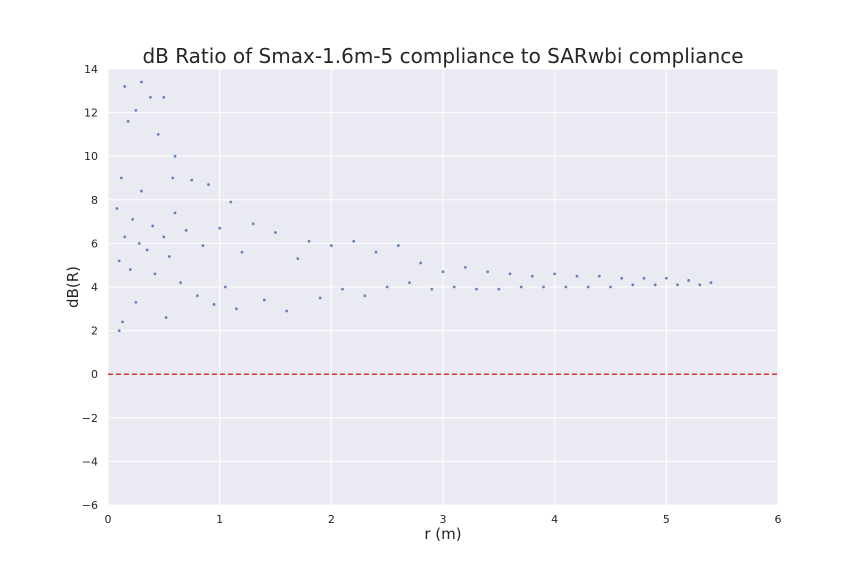 This screenshot has width=864, height=576. What do you see at coordinates (94, 200) in the screenshot?
I see `y-tick-label: 8` at bounding box center [94, 200].